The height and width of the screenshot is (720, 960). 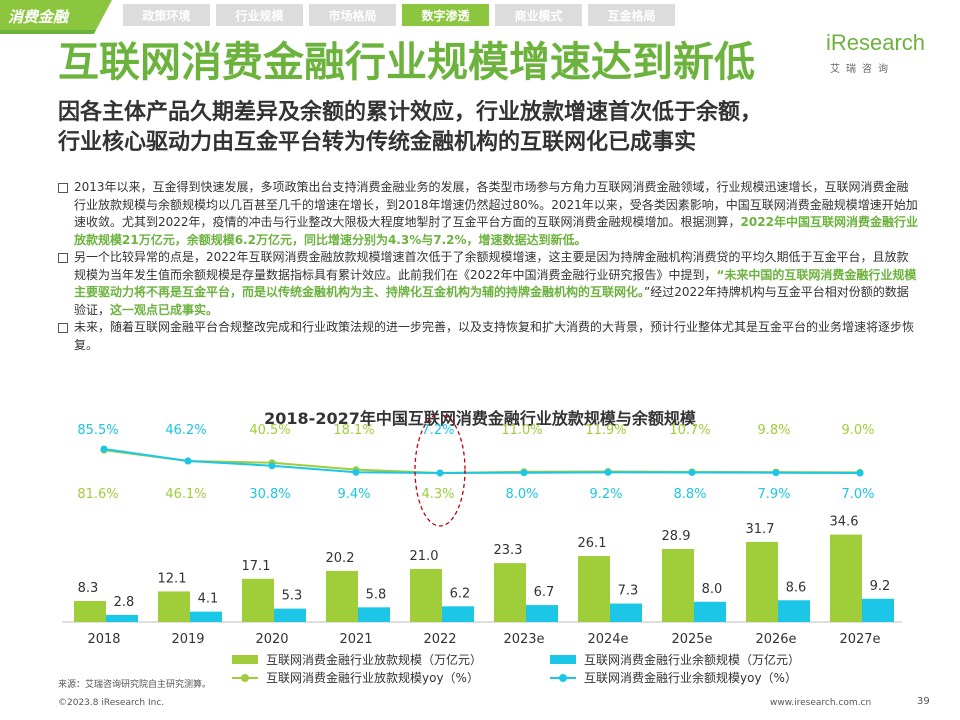 I want to click on nav-tab: 商业模式, so click(x=538, y=15).